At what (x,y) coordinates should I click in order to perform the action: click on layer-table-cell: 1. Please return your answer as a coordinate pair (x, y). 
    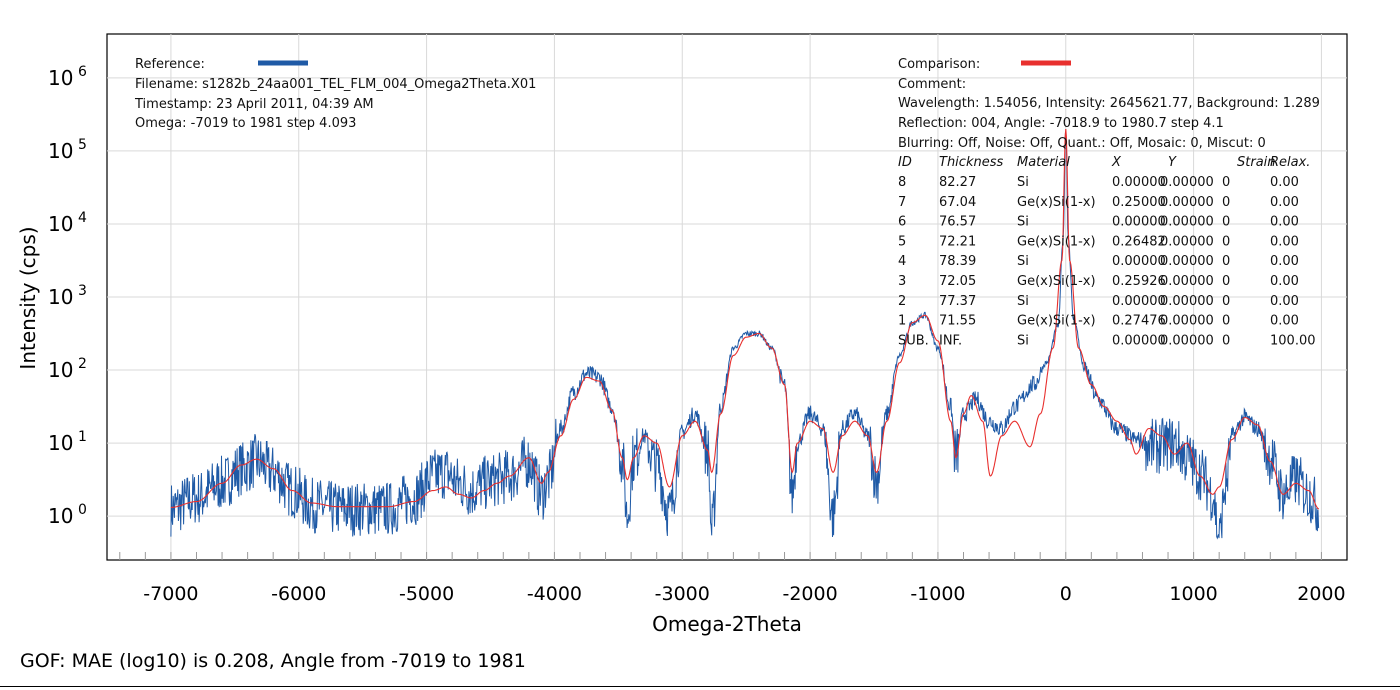
    Looking at the image, I should click on (902, 321).